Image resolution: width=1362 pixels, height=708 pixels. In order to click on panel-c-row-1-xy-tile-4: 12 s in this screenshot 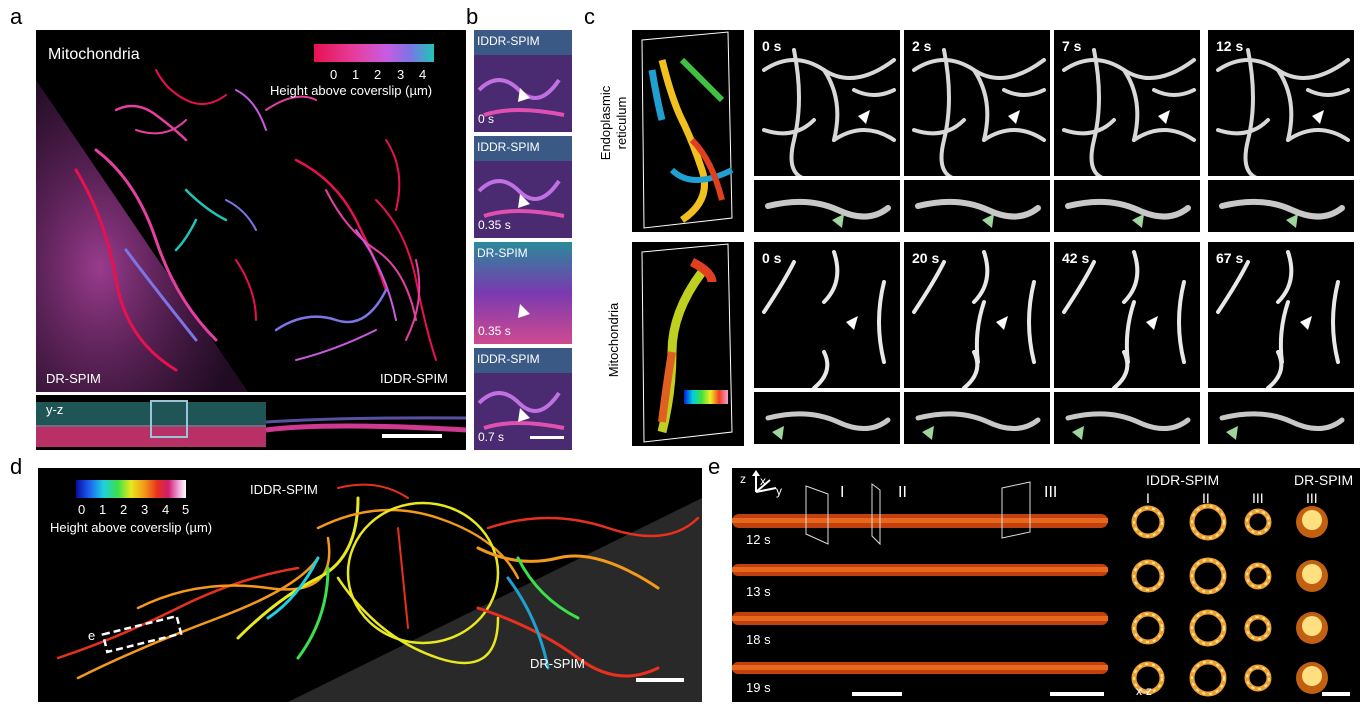, I will do `click(1281, 103)`.